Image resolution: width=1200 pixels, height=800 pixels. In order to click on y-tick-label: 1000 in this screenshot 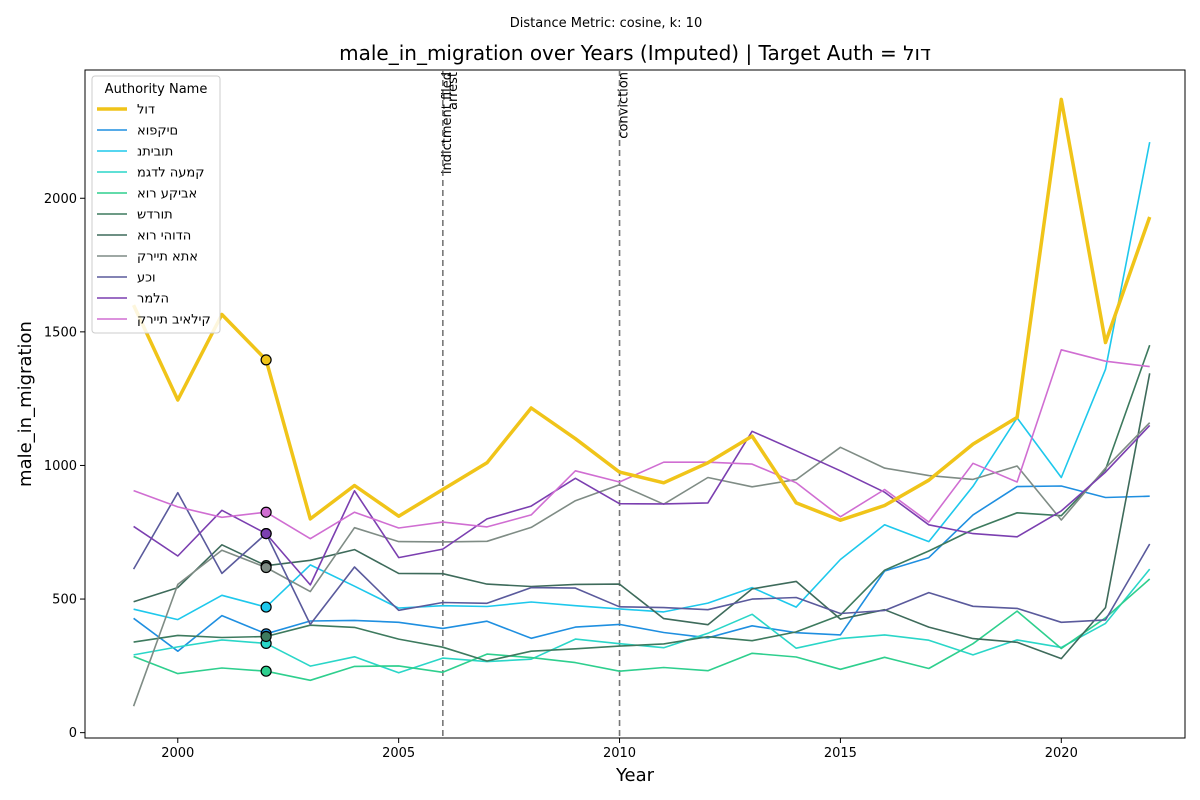, I will do `click(60, 466)`.